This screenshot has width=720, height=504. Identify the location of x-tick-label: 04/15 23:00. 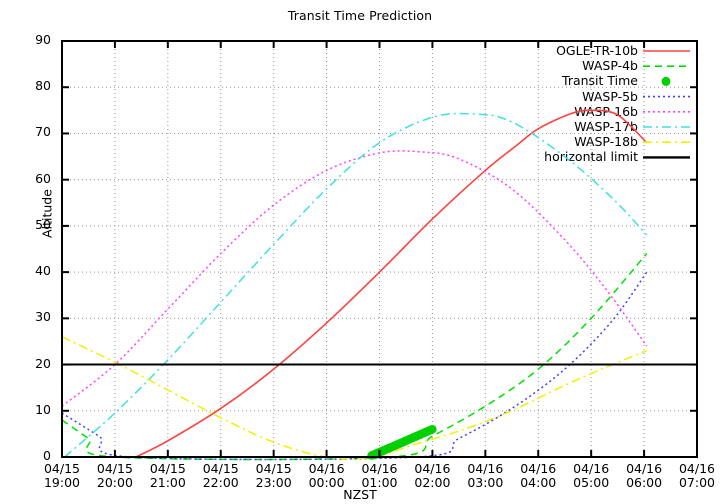
(274, 476).